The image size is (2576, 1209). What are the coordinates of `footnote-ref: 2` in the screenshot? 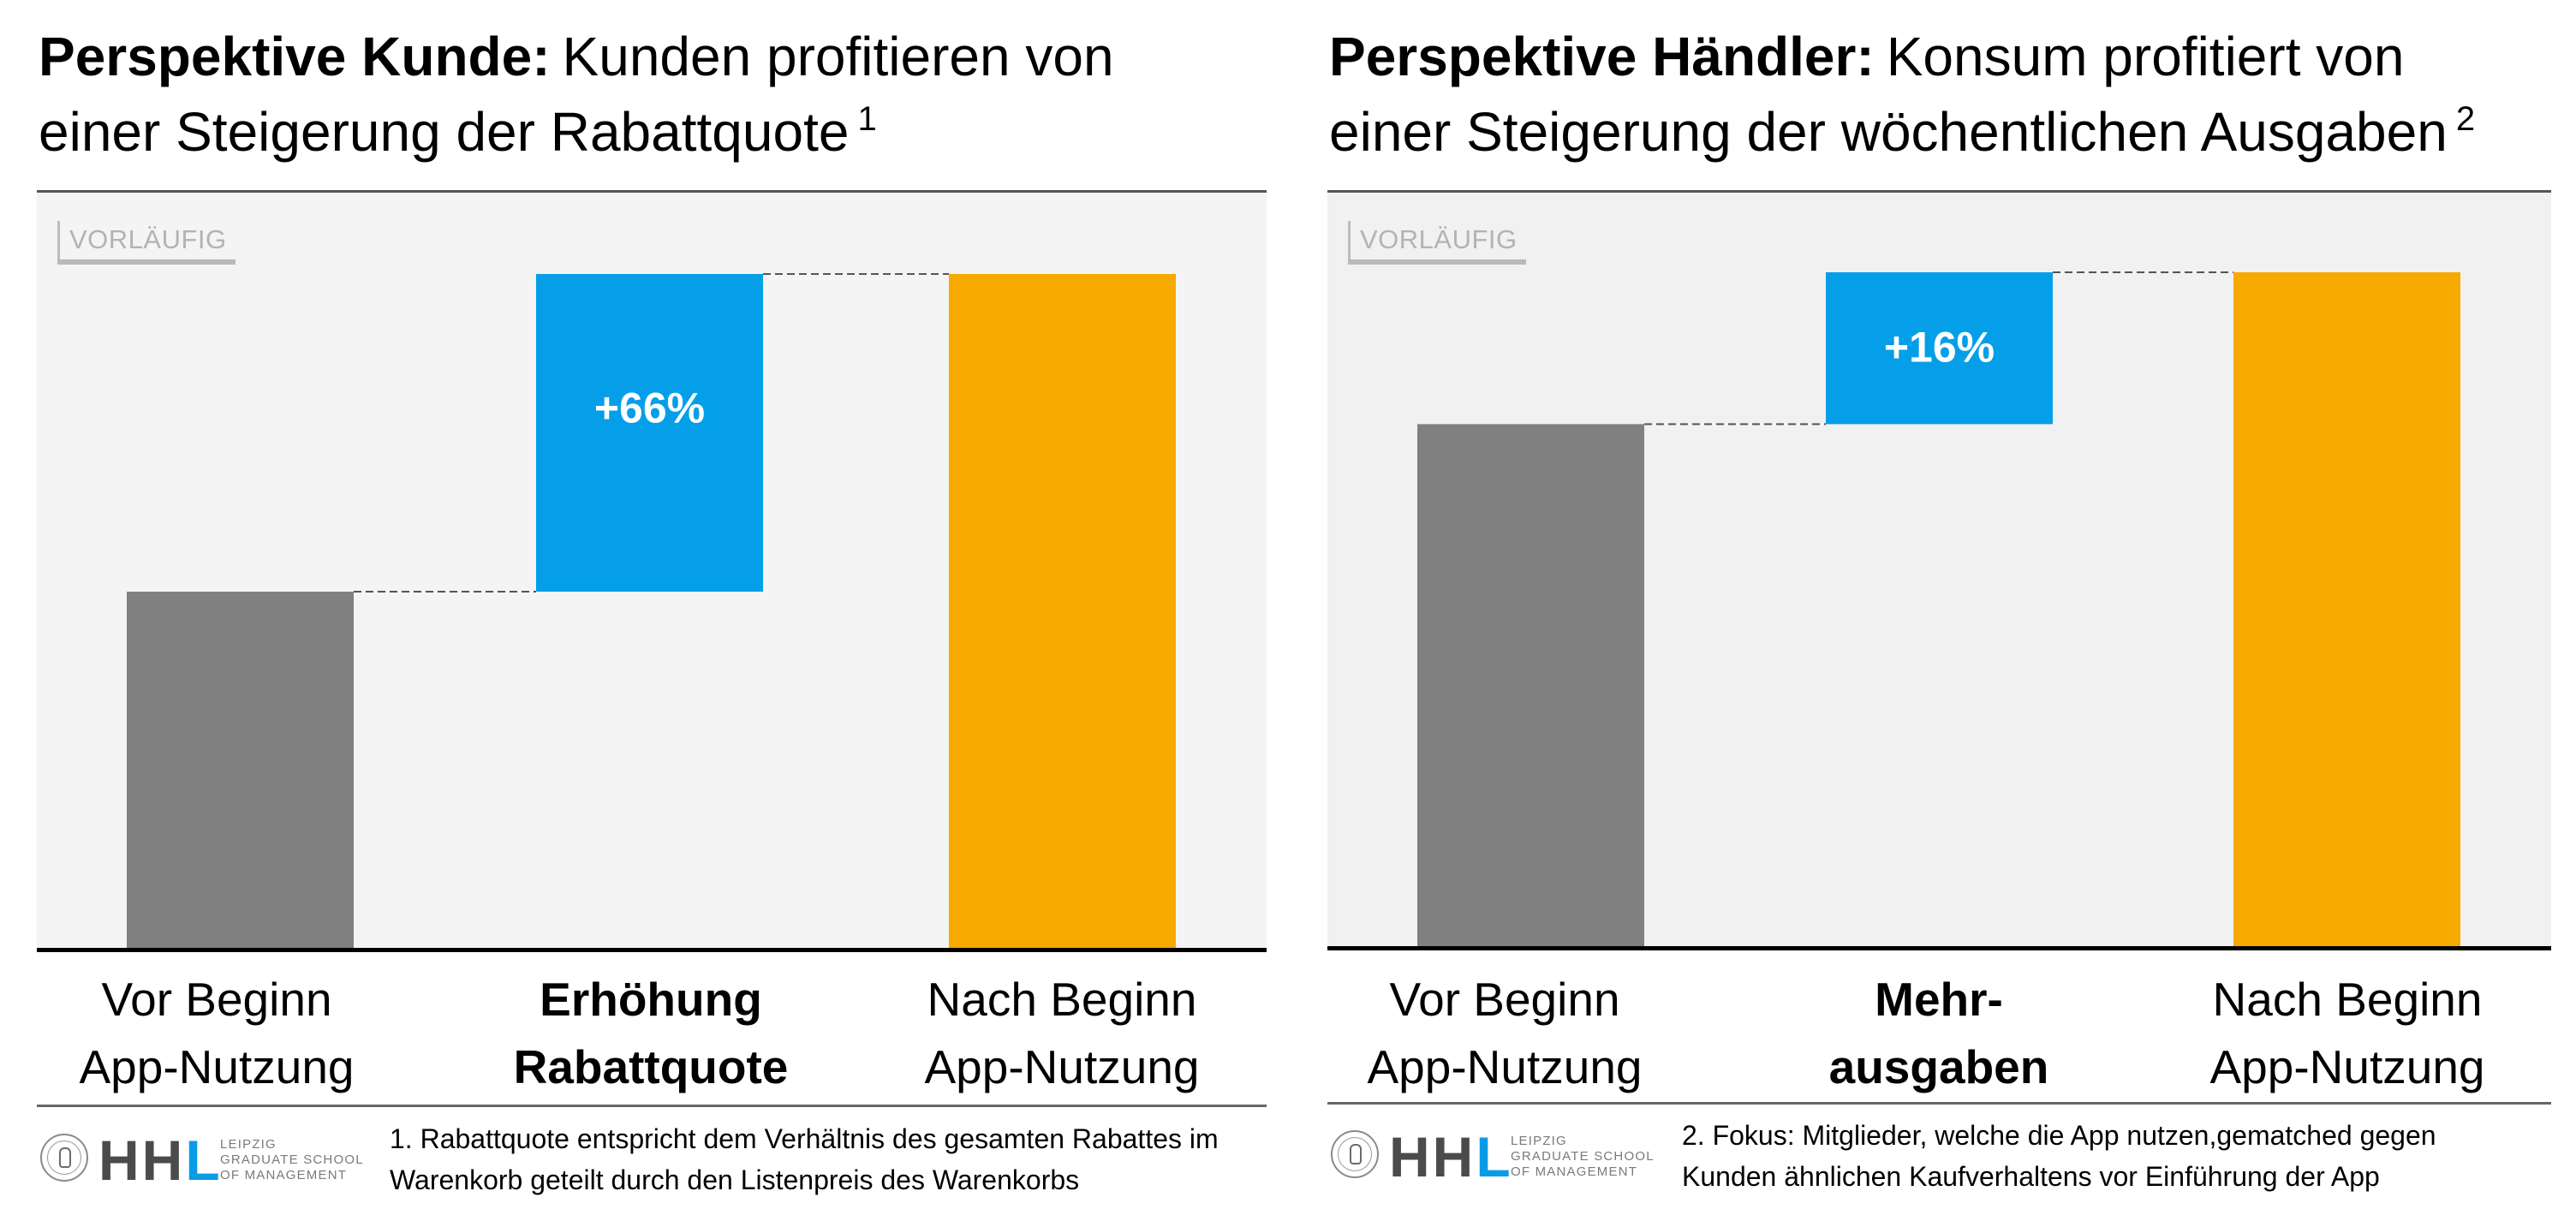 It's located at (2465, 119).